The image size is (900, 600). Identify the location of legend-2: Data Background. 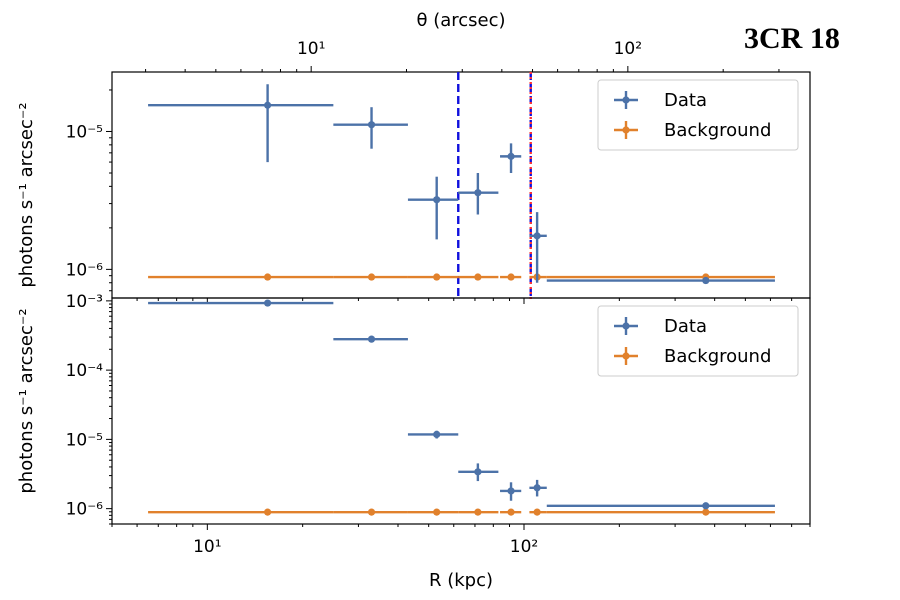
(698, 341).